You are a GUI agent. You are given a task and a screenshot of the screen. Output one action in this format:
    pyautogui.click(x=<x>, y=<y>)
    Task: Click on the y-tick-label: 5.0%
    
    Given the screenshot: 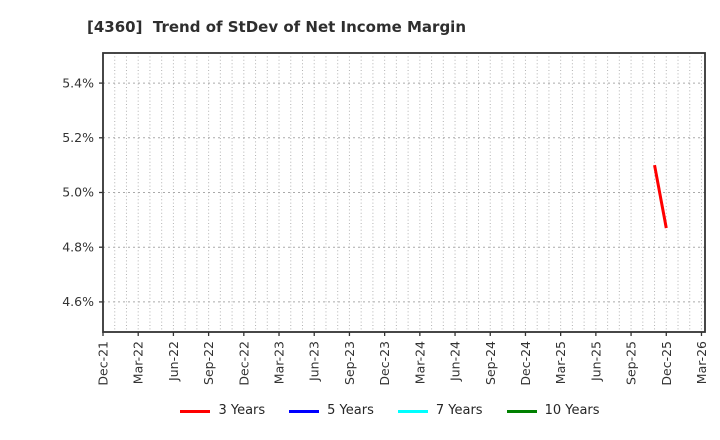 What is the action you would take?
    pyautogui.click(x=78, y=192)
    